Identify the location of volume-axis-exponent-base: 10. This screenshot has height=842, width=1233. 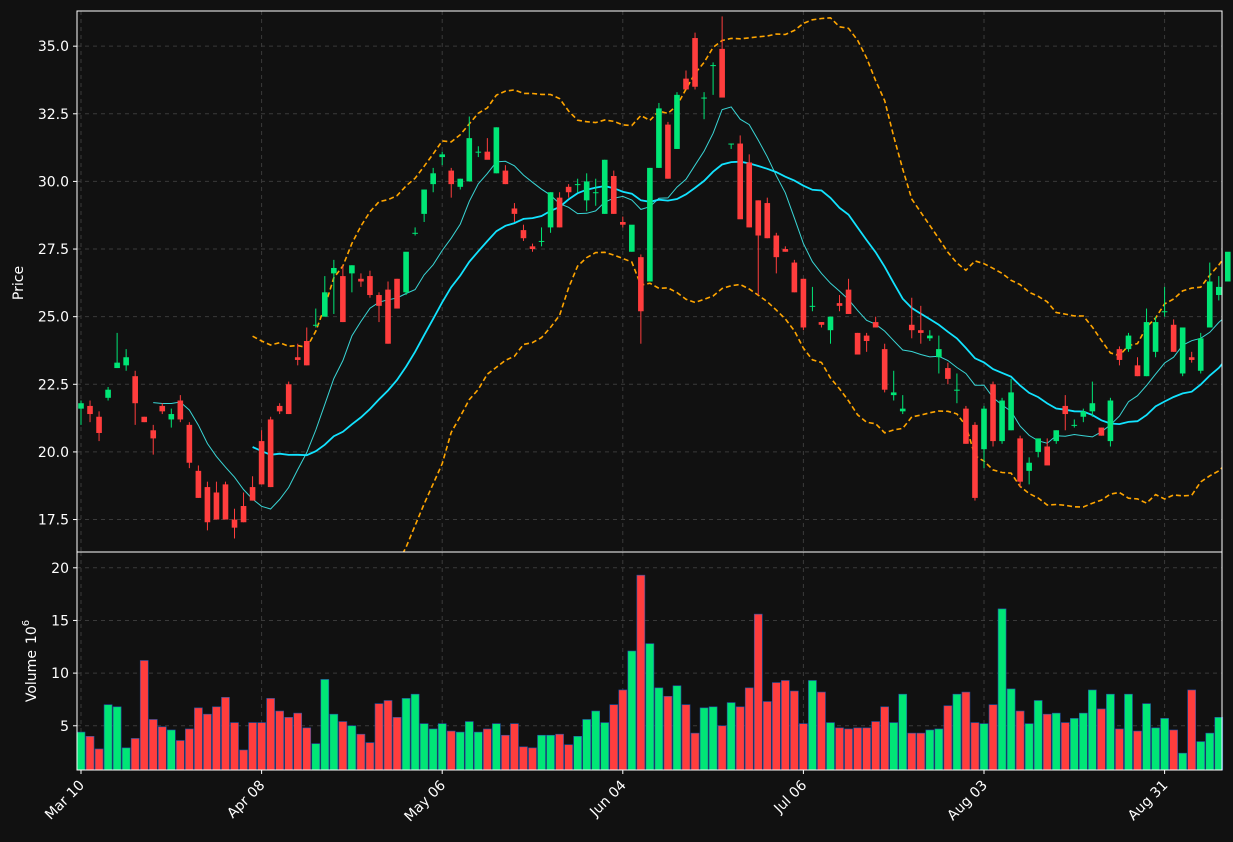
(32, 635).